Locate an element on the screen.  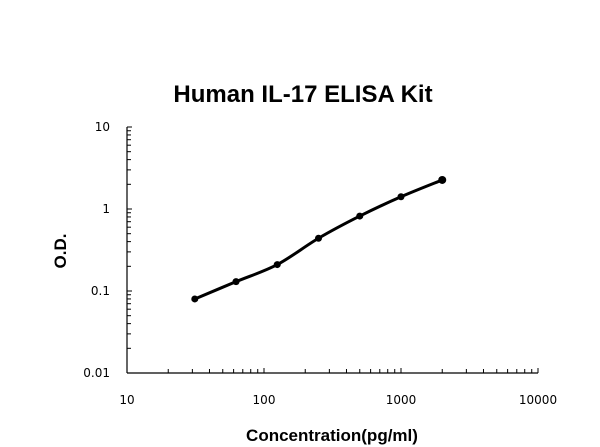
x-axis-label: Concentration(pg/ml) is located at coordinates (332, 435).